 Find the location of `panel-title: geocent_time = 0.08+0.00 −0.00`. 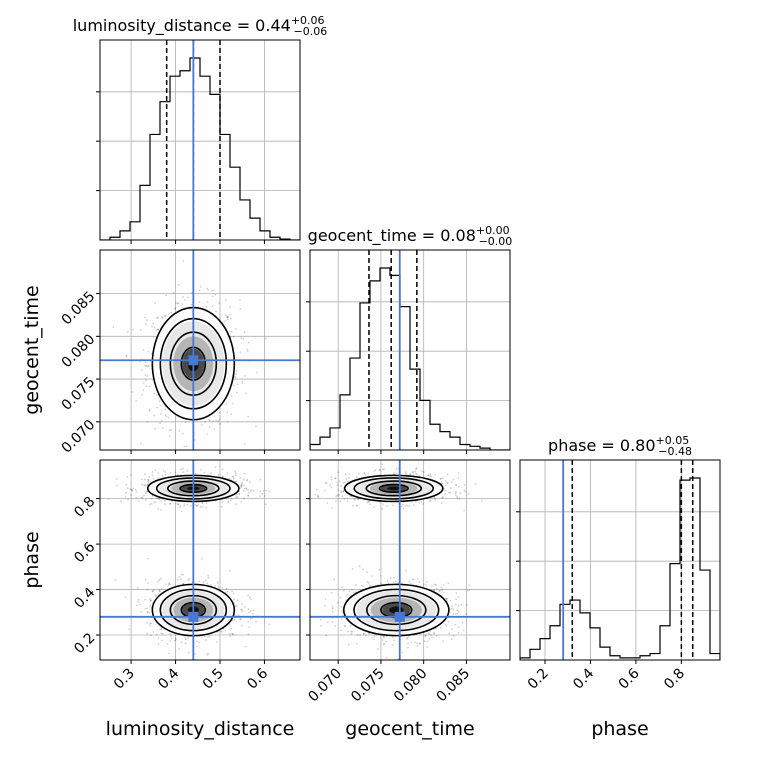

panel-title: geocent_time = 0.08+0.00 −0.00 is located at coordinates (410, 236).